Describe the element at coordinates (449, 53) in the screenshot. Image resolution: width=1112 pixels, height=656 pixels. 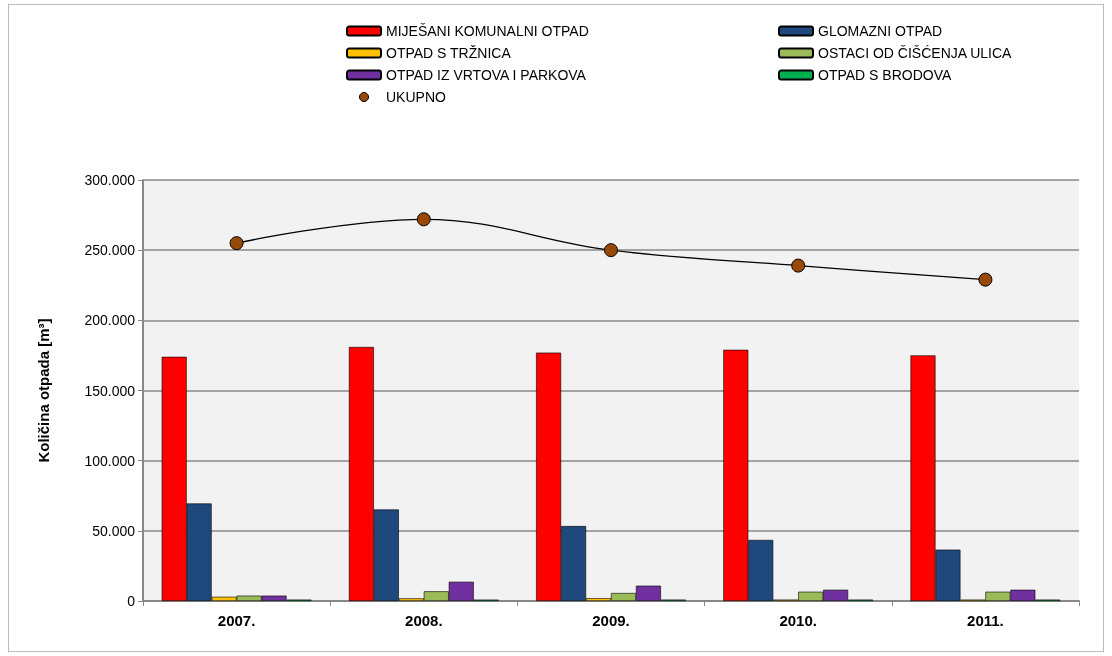
I see `legend-label: OTPAD S TRŽNICA` at that location.